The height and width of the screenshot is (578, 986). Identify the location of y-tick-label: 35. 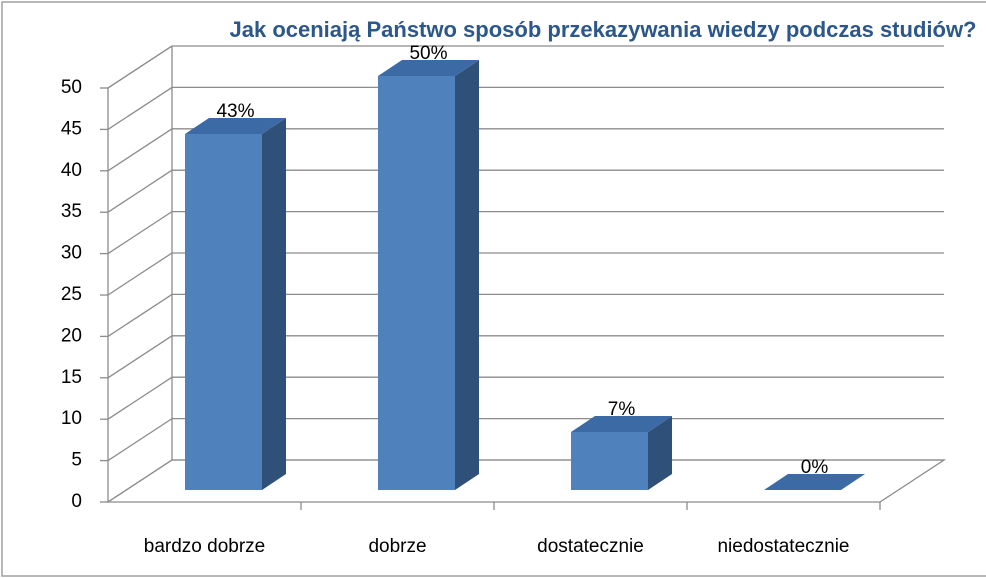
(71, 211).